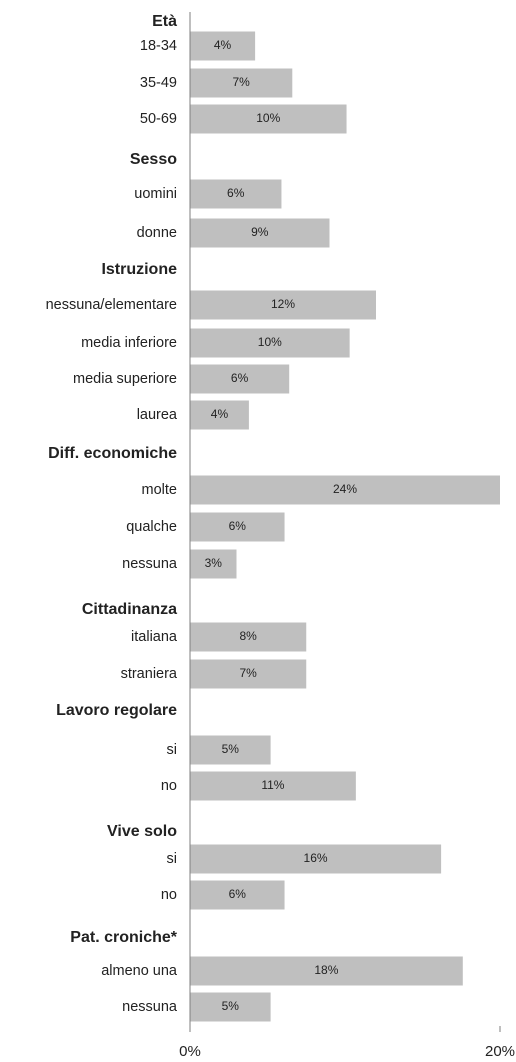 Image resolution: width=516 pixels, height=1062 pixels. Describe the element at coordinates (153, 159) in the screenshot. I see `group-title: Sesso` at that location.